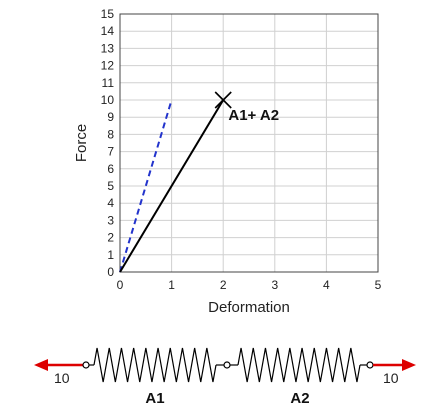 The width and height of the screenshot is (432, 415). Describe the element at coordinates (110, 238) in the screenshot. I see `y-tick-label: 2` at that location.